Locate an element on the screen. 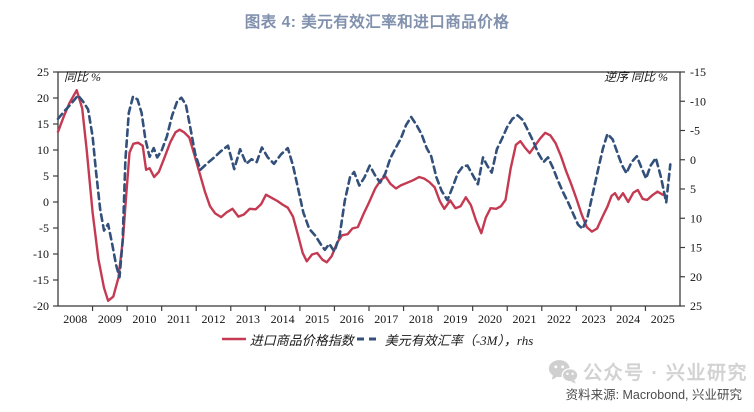  y-axis-right-tick-label: 20 is located at coordinates (696, 277).